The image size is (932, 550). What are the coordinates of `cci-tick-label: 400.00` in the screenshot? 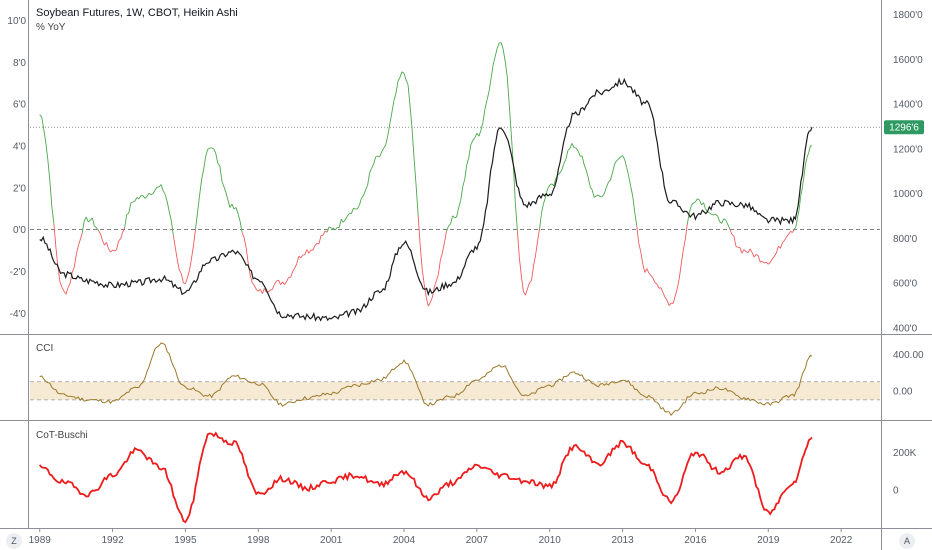 It's located at (908, 355).